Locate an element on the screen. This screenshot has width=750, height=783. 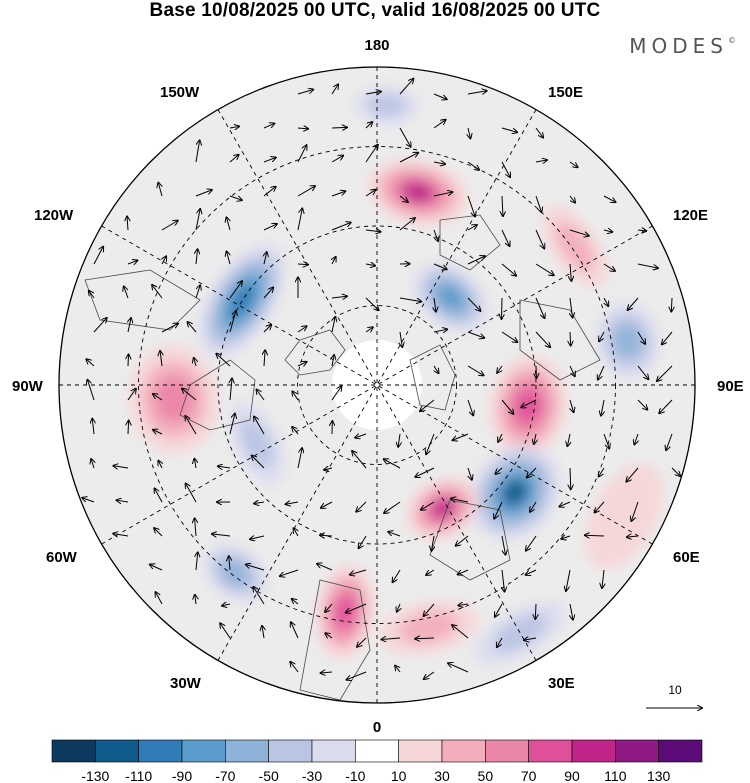
colorbar-tick-label: 130 is located at coordinates (659, 775).